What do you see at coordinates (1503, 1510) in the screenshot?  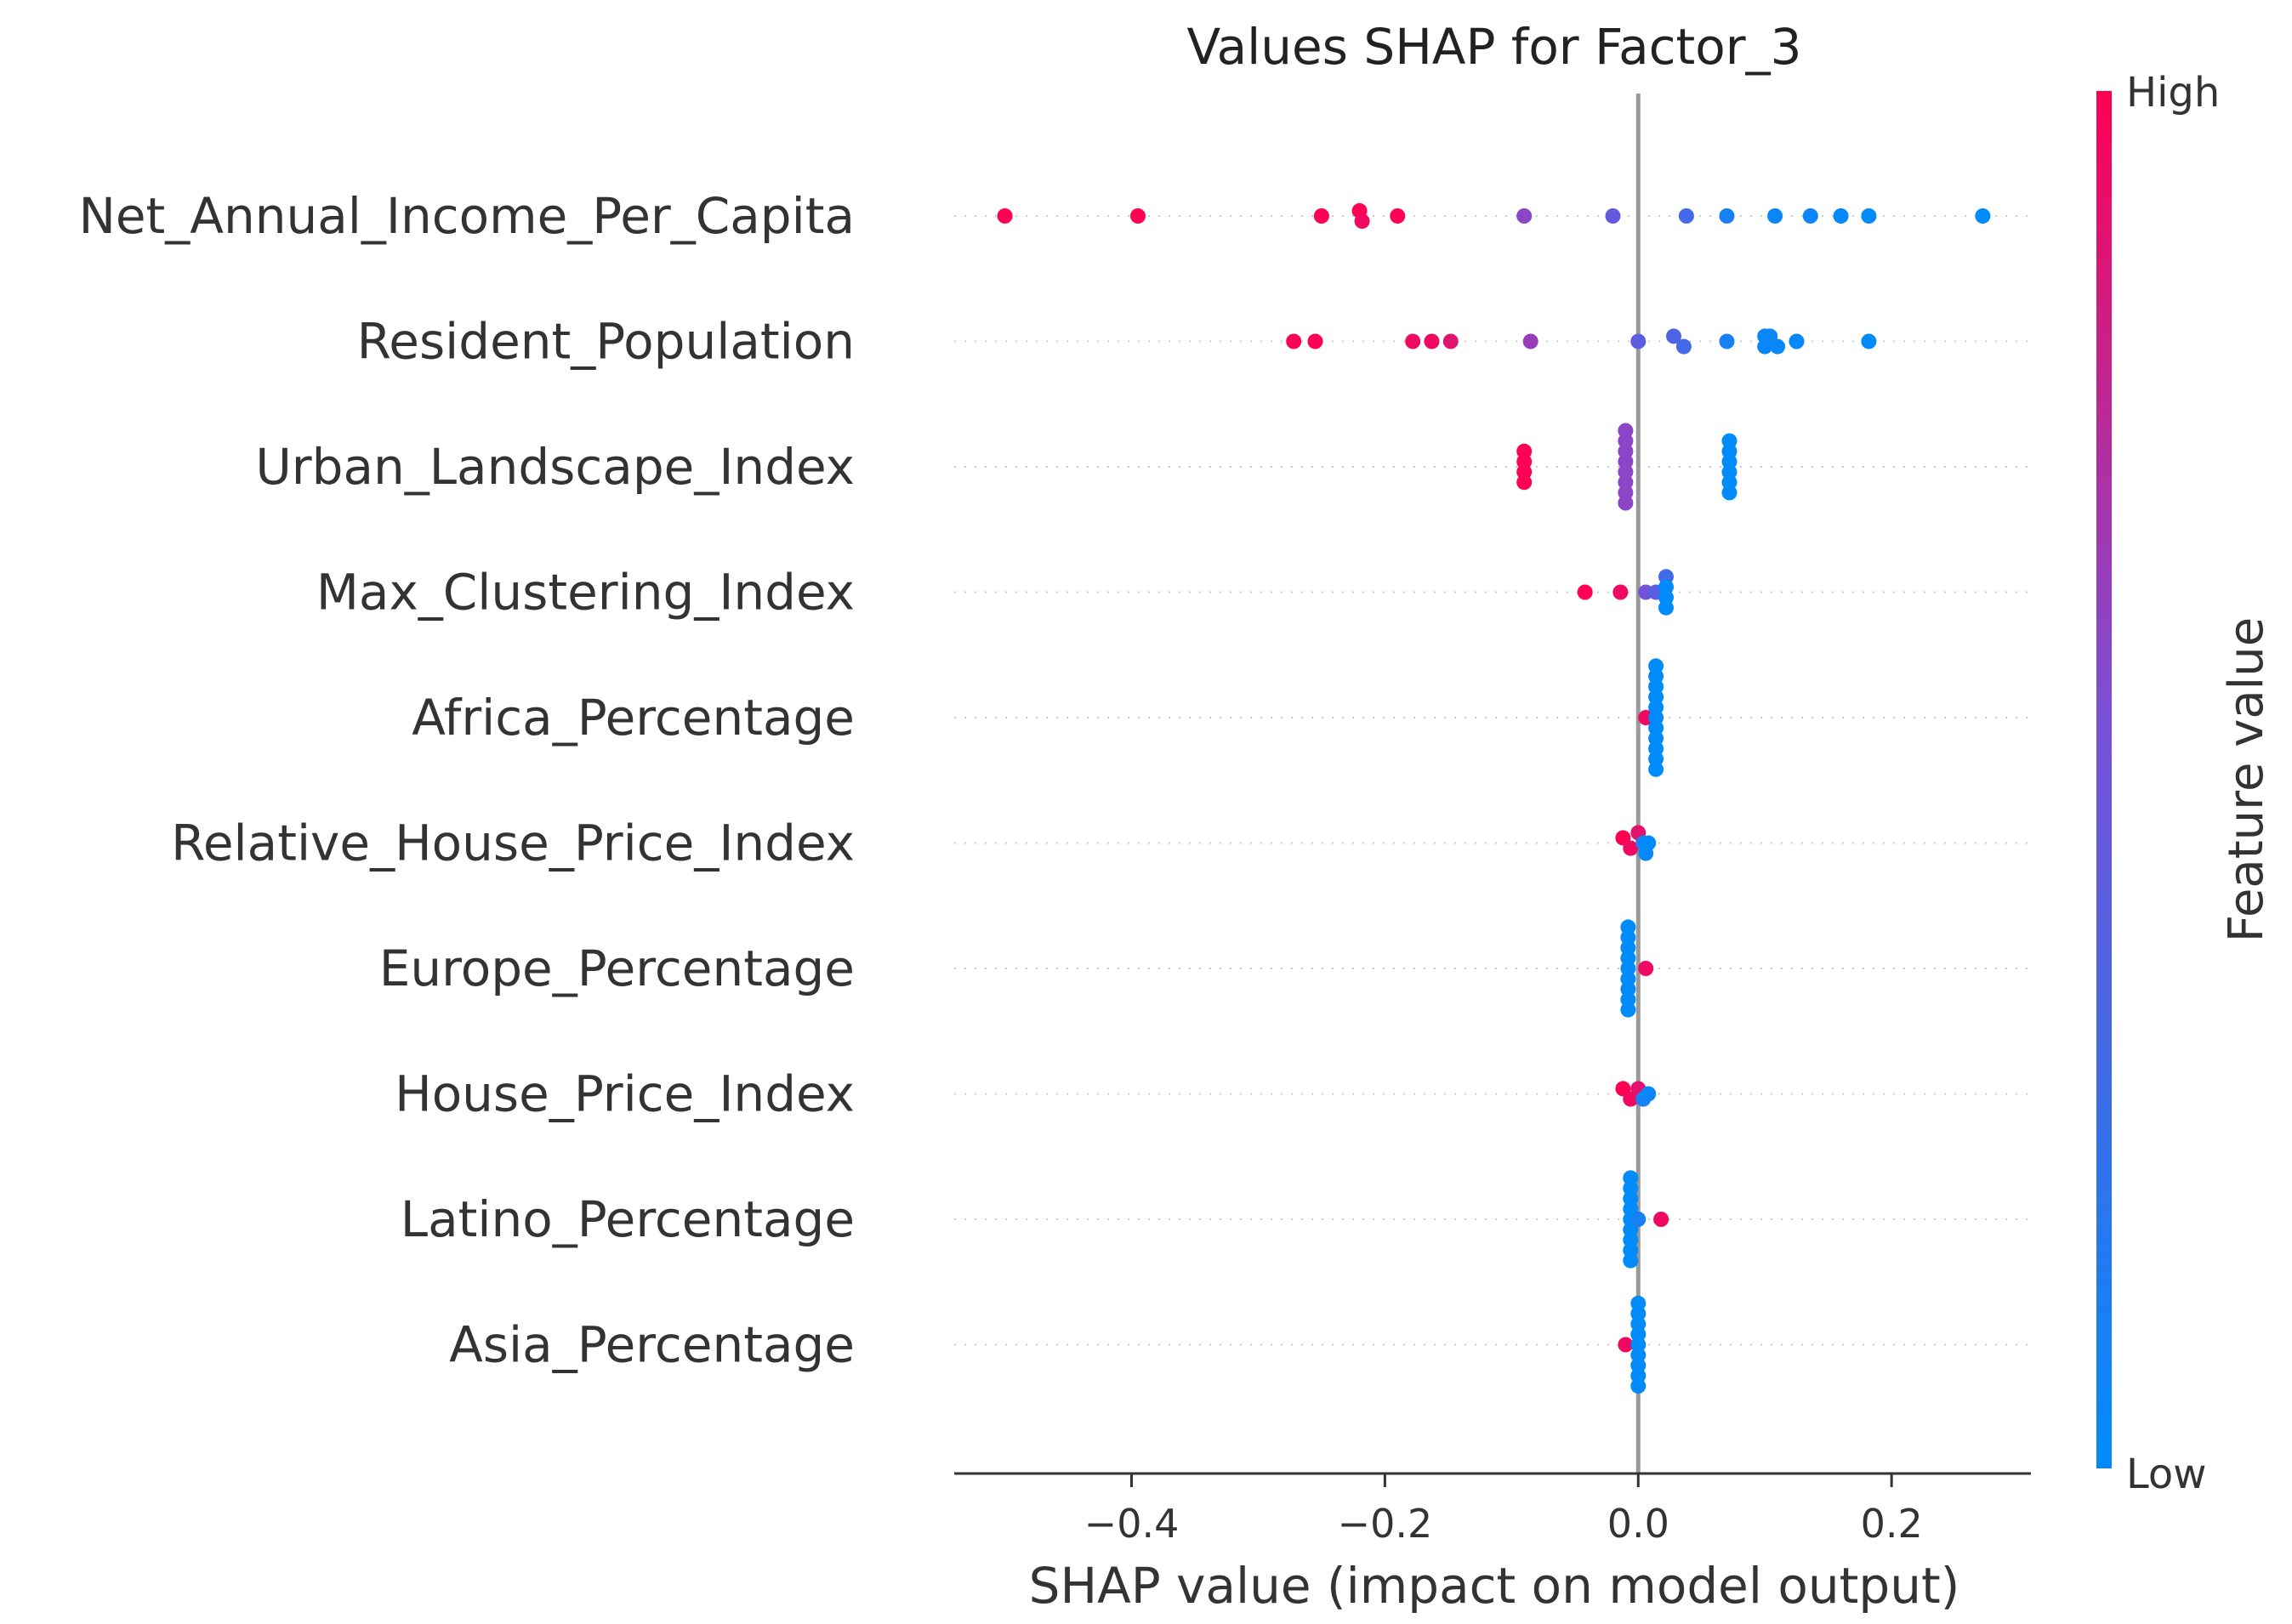 I see `x-axis-ticks: −0.4 −0.2 0.0 0.2` at bounding box center [1503, 1510].